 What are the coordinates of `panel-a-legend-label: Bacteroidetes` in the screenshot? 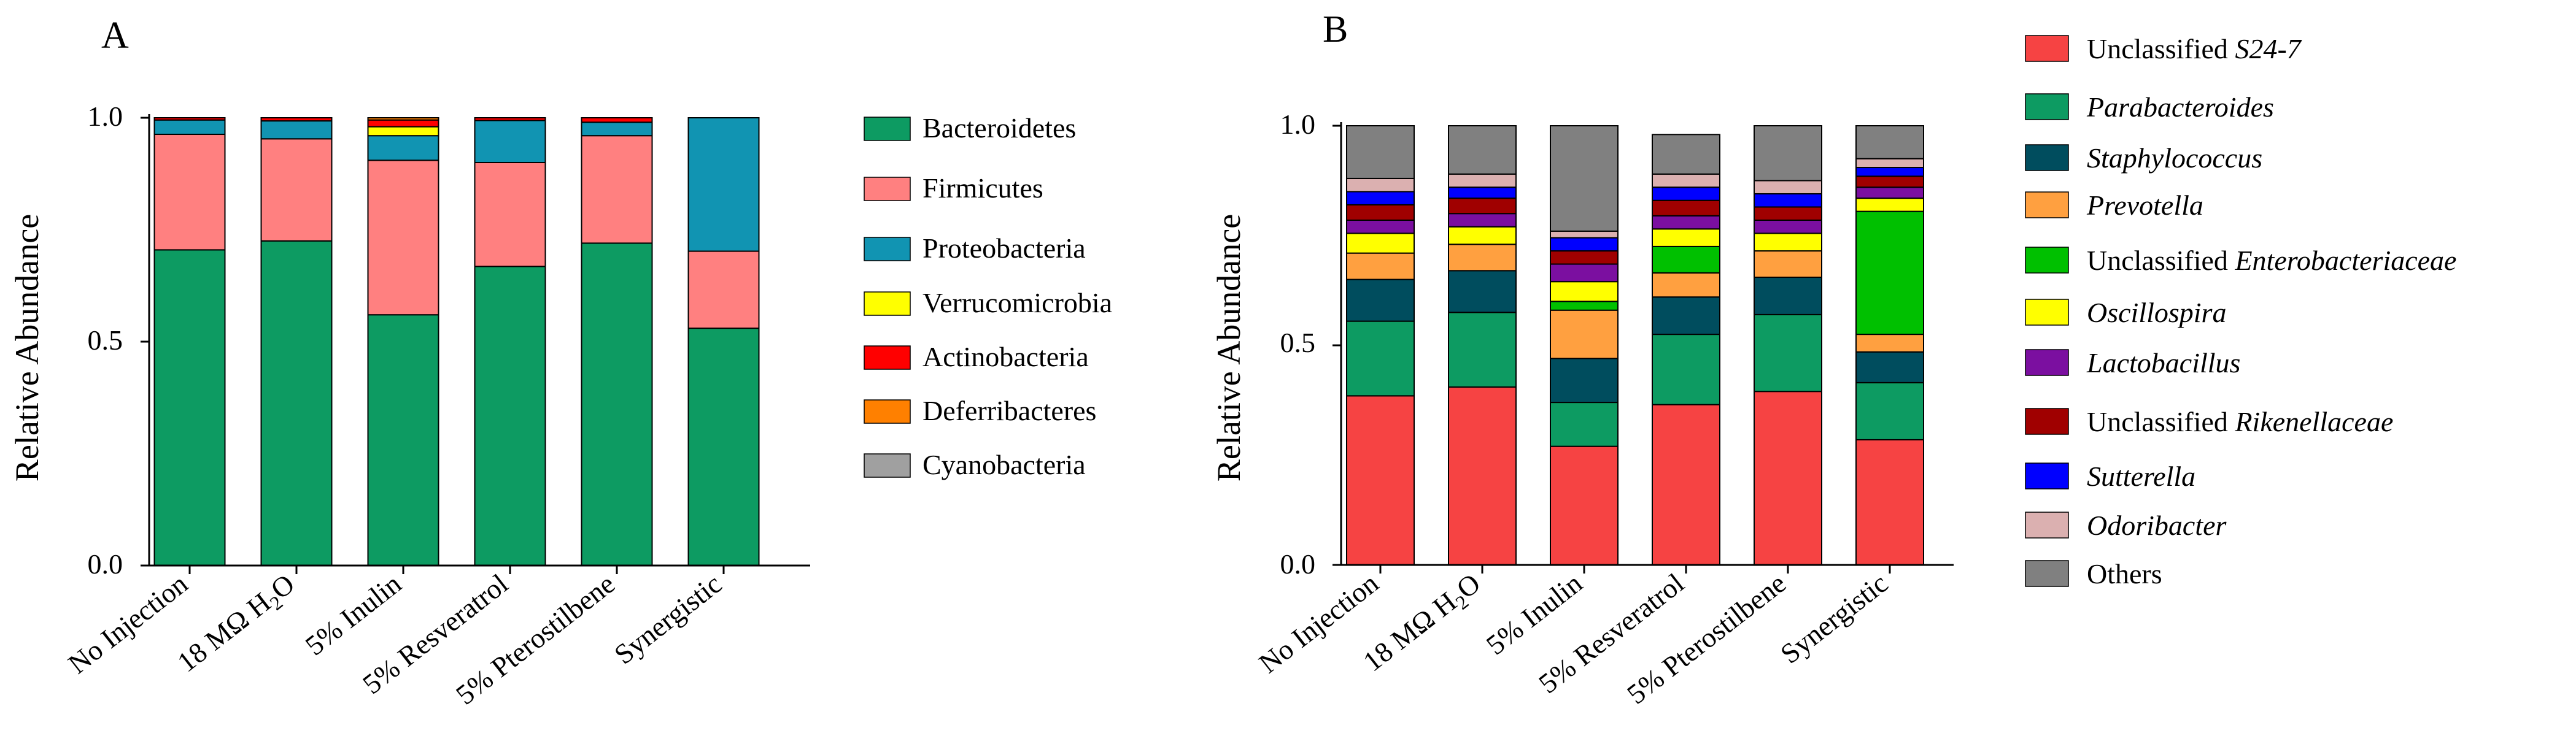 It's located at (999, 128).